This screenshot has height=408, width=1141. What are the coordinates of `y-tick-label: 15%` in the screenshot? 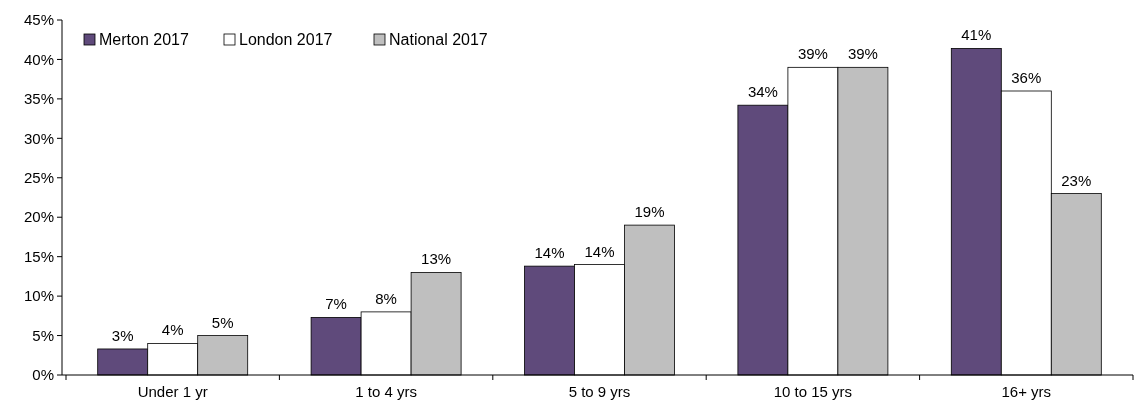 It's located at (38, 256).